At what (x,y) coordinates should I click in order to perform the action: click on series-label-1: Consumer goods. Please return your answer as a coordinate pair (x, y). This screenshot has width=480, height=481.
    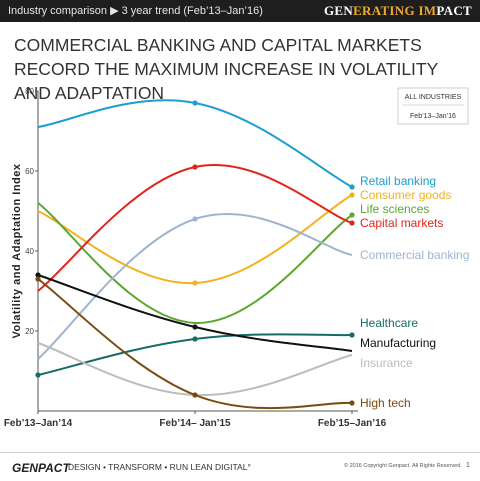
    Looking at the image, I should click on (405, 195).